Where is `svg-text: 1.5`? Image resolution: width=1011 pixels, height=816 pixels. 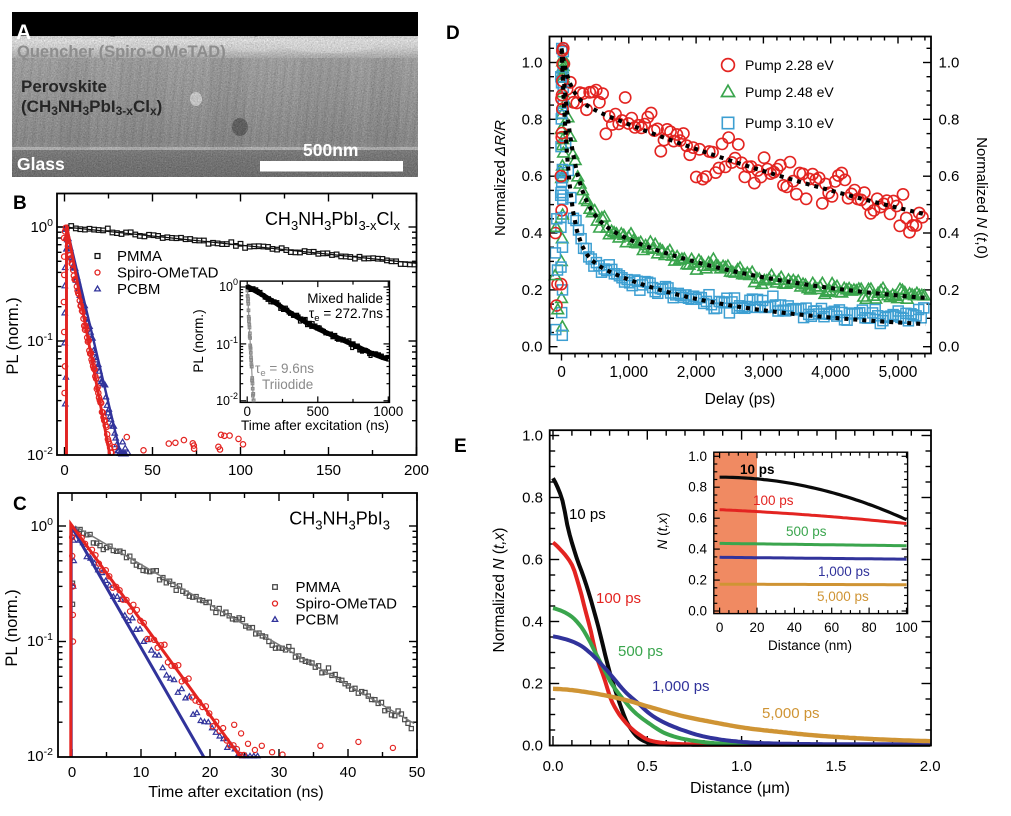 svg-text: 1.5 is located at coordinates (835, 766).